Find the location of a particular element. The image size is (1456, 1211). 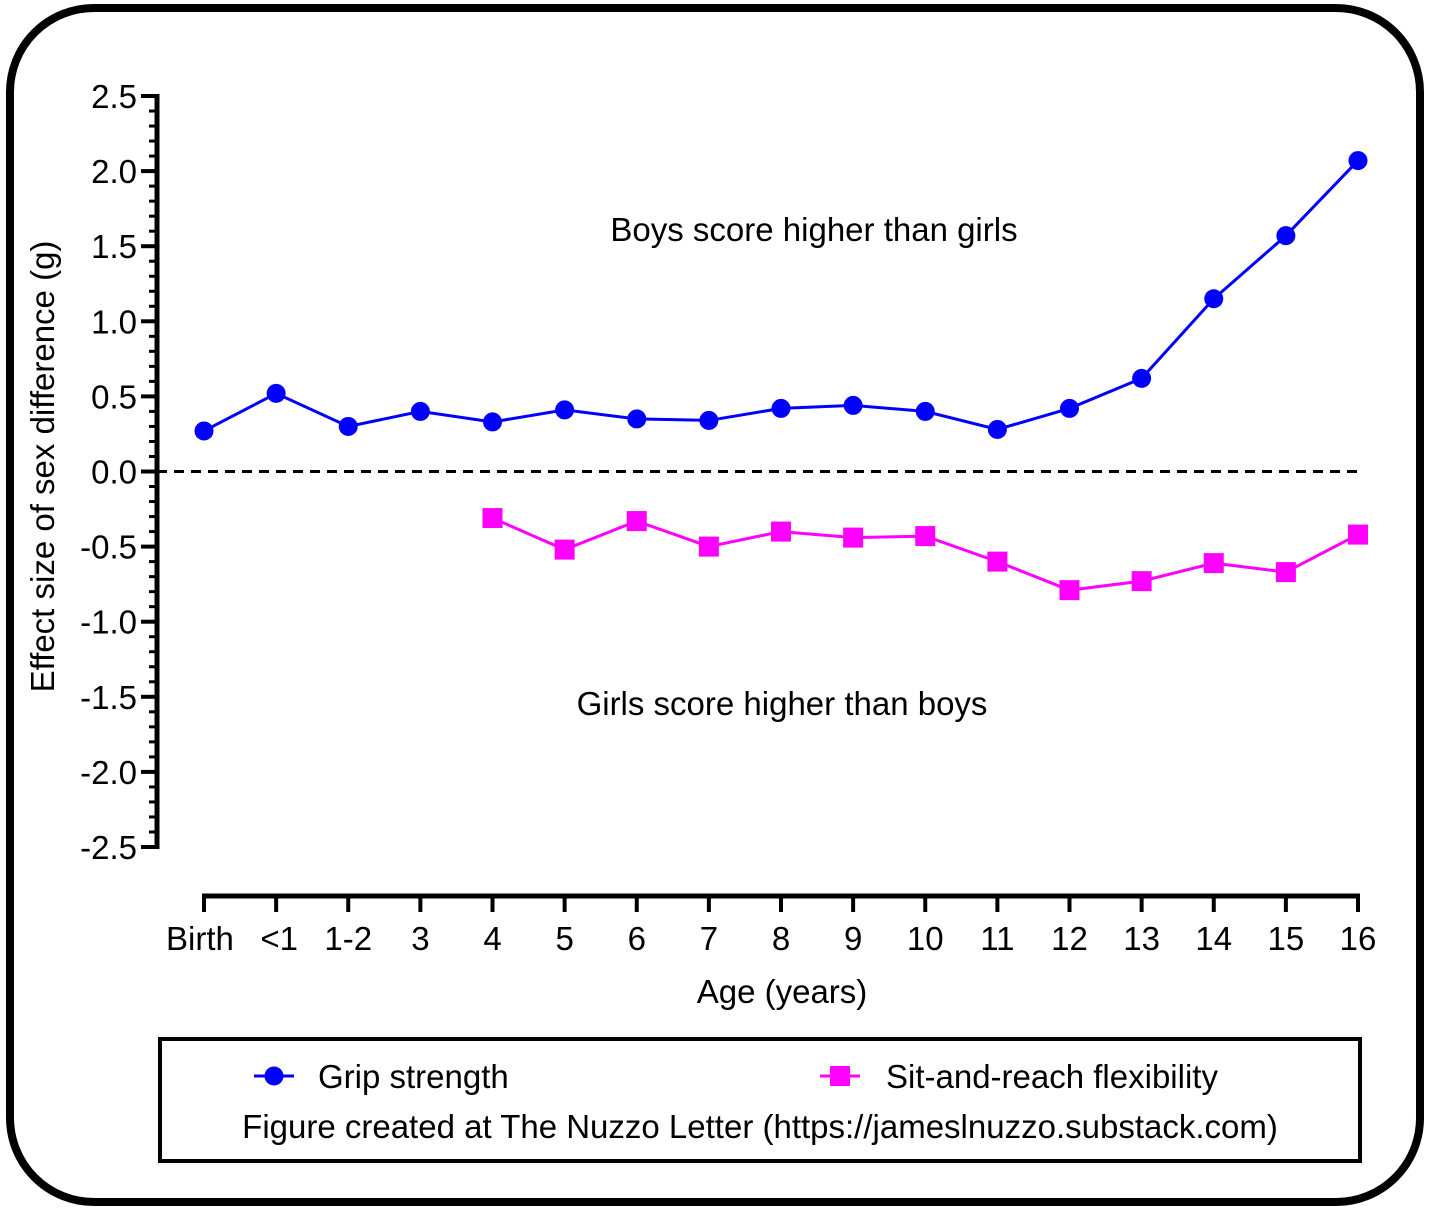

legend-label: Sit-and-reach flexibility is located at coordinates (1052, 1076).